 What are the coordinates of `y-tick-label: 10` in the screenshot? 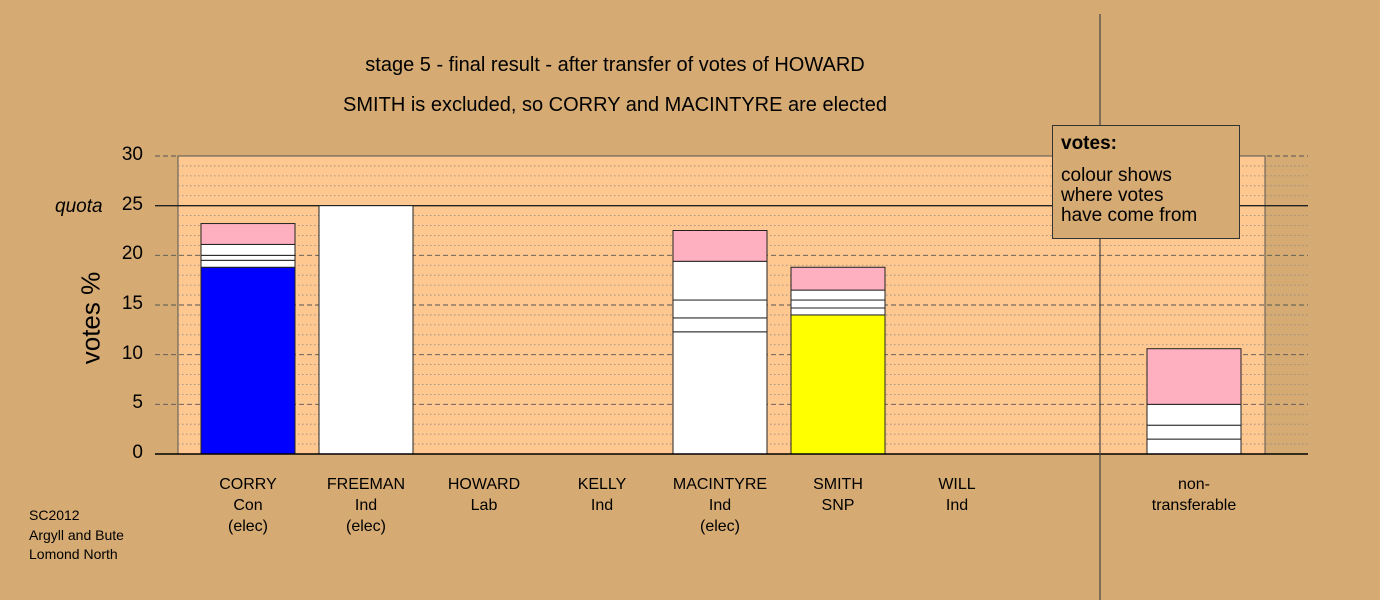 It's located at (132, 353).